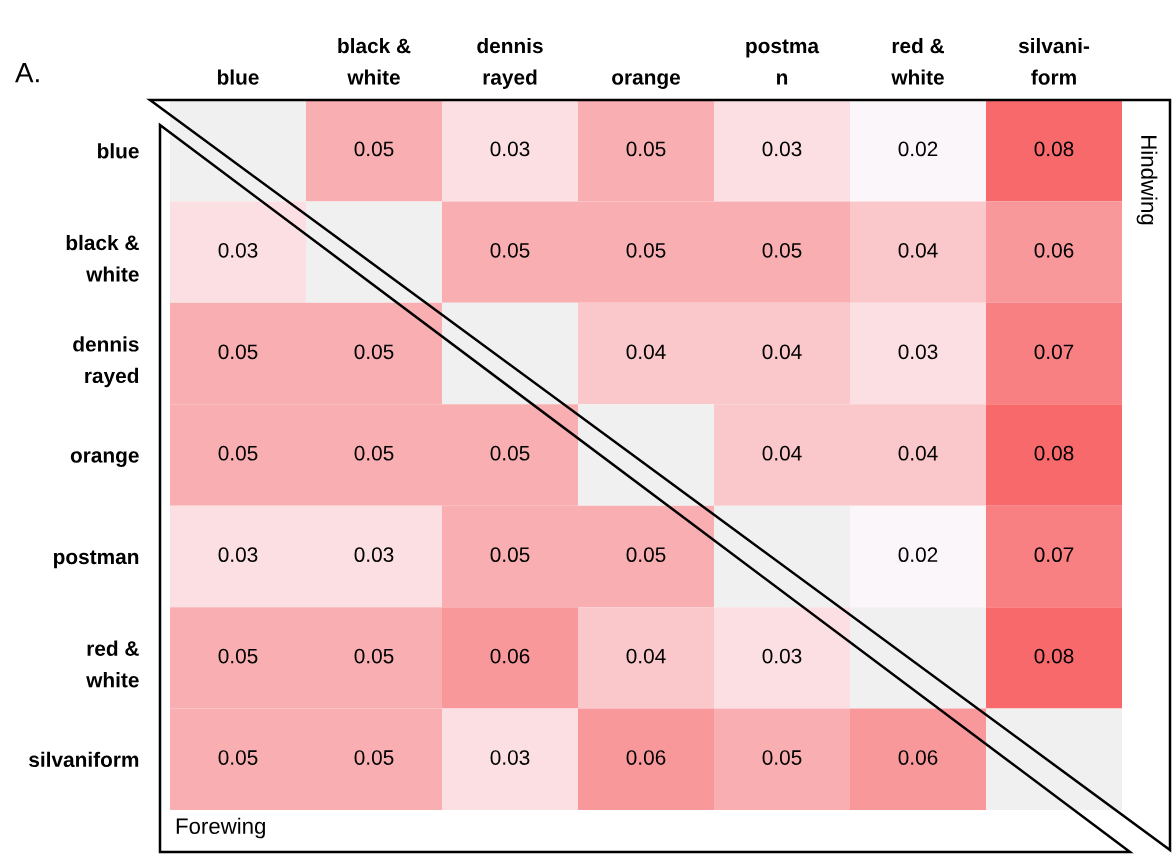 Image resolution: width=1176 pixels, height=854 pixels. I want to click on text: Forewing, so click(220, 828).